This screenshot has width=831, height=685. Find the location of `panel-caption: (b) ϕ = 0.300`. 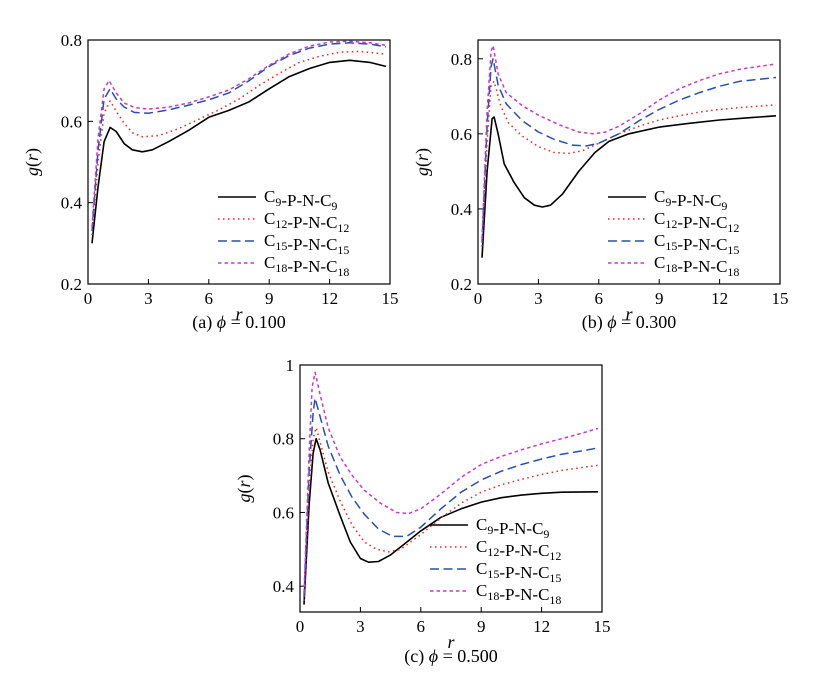

panel-caption: (b) ϕ = 0.300 is located at coordinates (629, 322).